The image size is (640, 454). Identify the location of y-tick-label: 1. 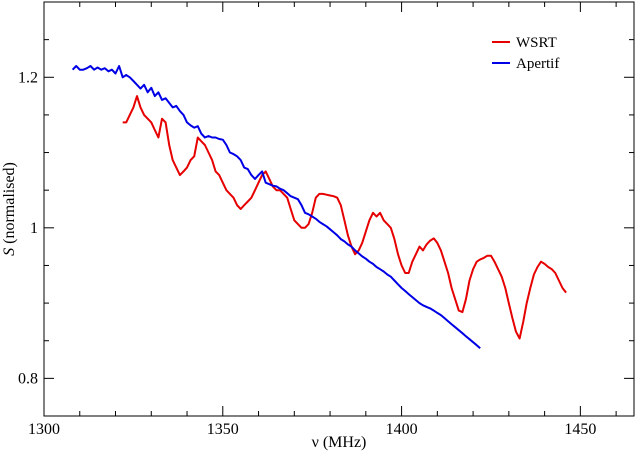
(34, 228).